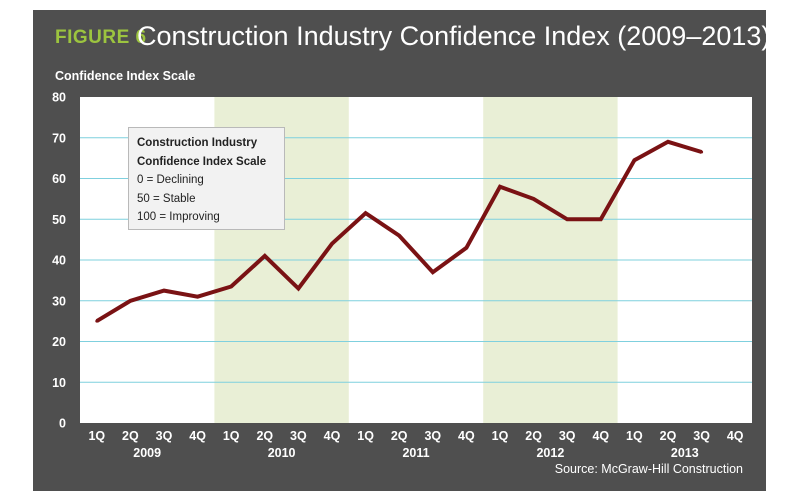 The width and height of the screenshot is (800, 503). I want to click on year-label-2009: 2009, so click(147, 453).